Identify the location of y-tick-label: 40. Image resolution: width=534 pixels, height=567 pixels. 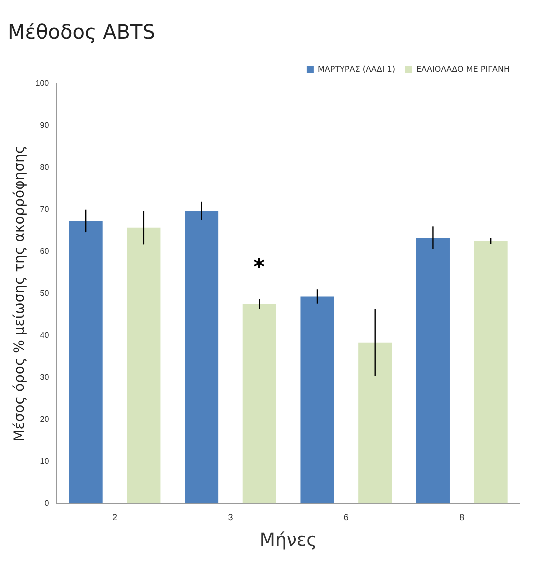
(45, 335).